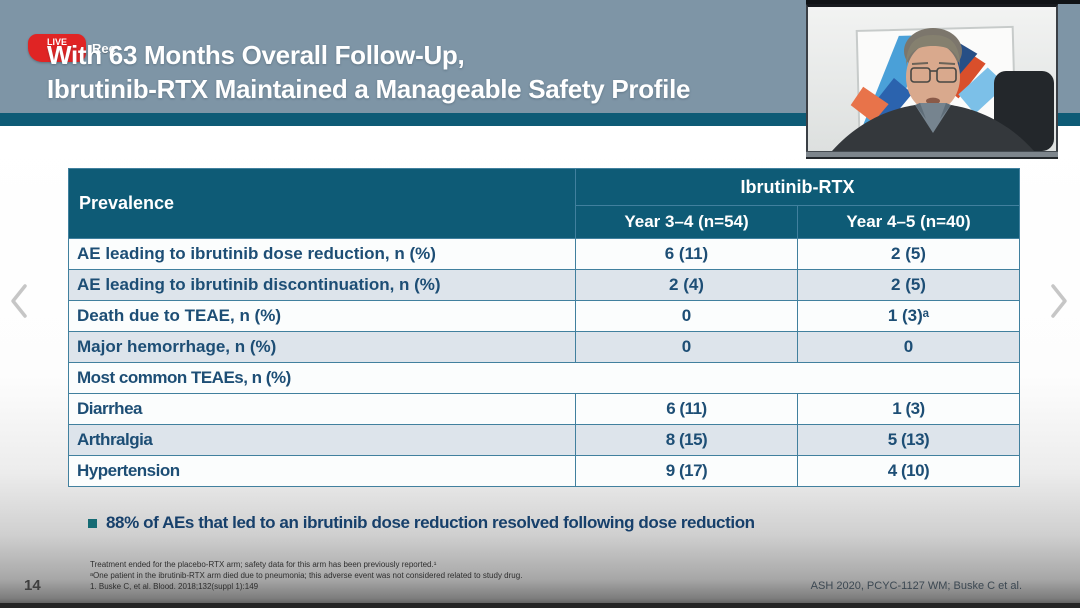 Image resolution: width=1080 pixels, height=608 pixels. I want to click on row-value: 1 (3), so click(908, 409).